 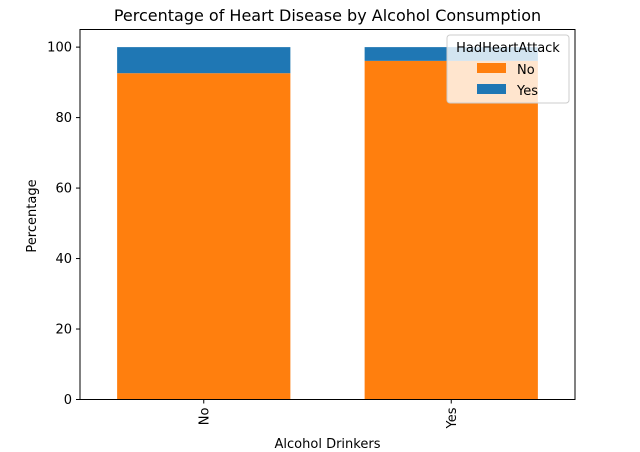 What do you see at coordinates (508, 48) in the screenshot?
I see `legend-title: HadHeartAttack` at bounding box center [508, 48].